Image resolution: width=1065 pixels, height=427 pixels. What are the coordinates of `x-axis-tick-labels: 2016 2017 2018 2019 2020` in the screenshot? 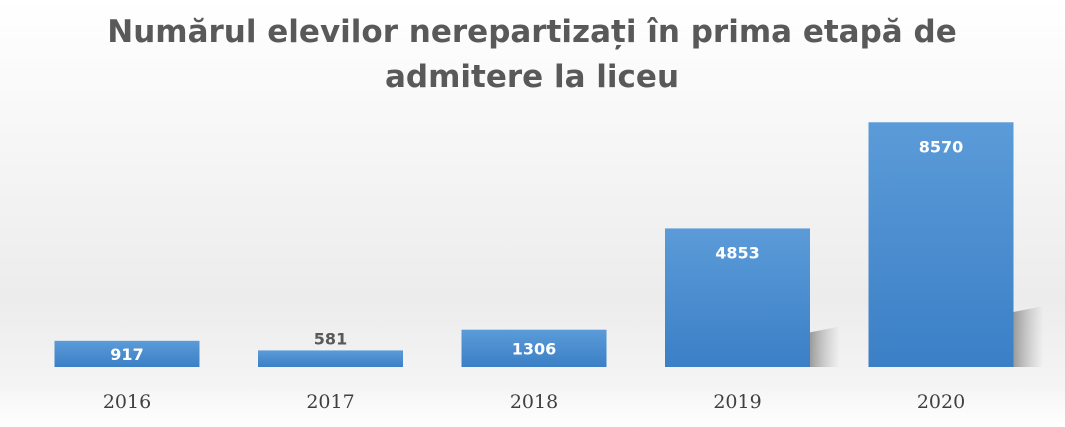 It's located at (534, 402).